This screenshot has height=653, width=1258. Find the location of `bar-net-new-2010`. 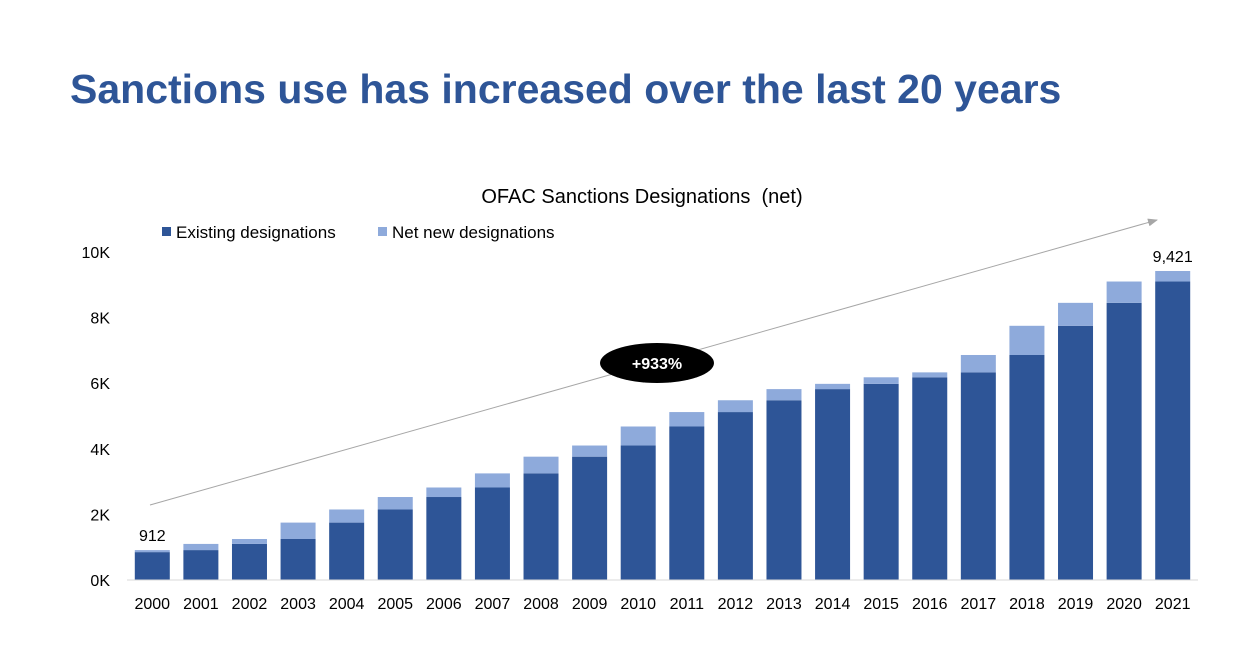

bar-net-new-2010 is located at coordinates (638, 436).